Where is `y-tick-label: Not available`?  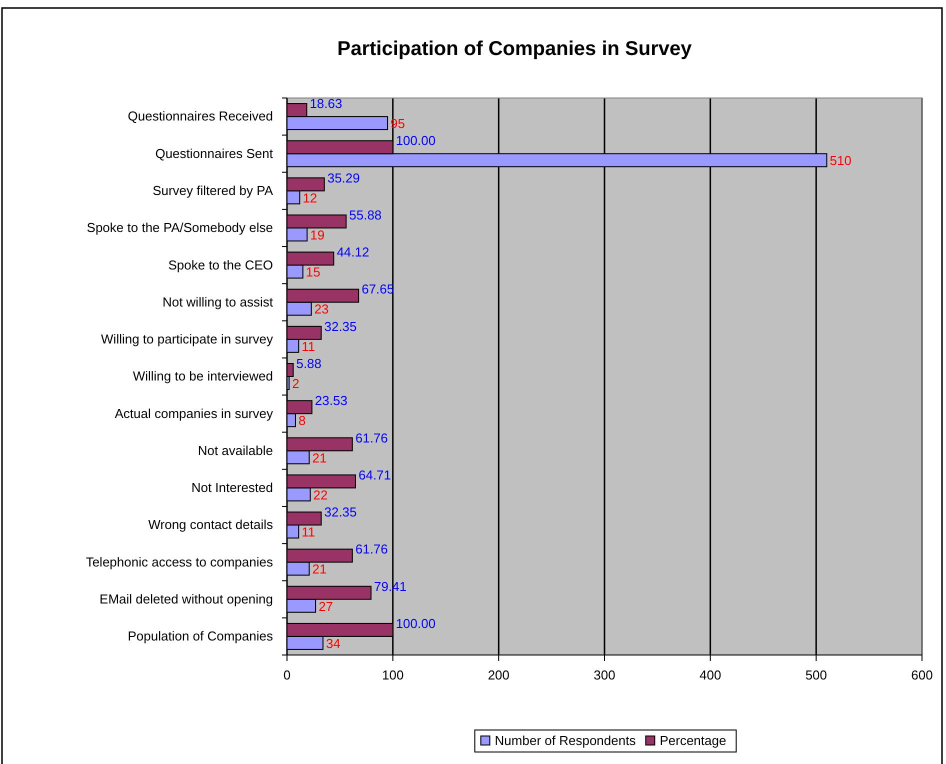
y-tick-label: Not available is located at coordinates (235, 450).